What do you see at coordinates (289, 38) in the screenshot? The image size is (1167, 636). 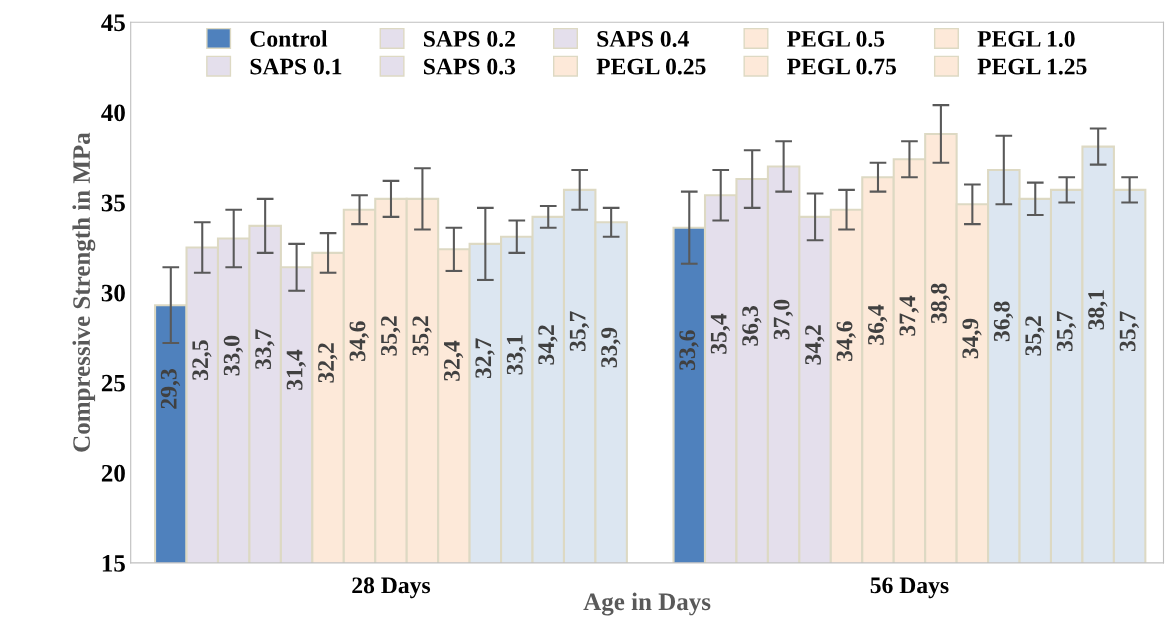 I see `legend-label: Control` at bounding box center [289, 38].